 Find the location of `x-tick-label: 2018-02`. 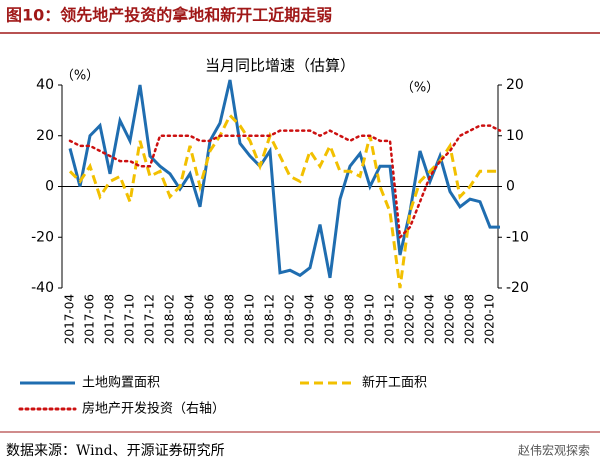

x-tick-label: 2018-02 is located at coordinates (170, 319).